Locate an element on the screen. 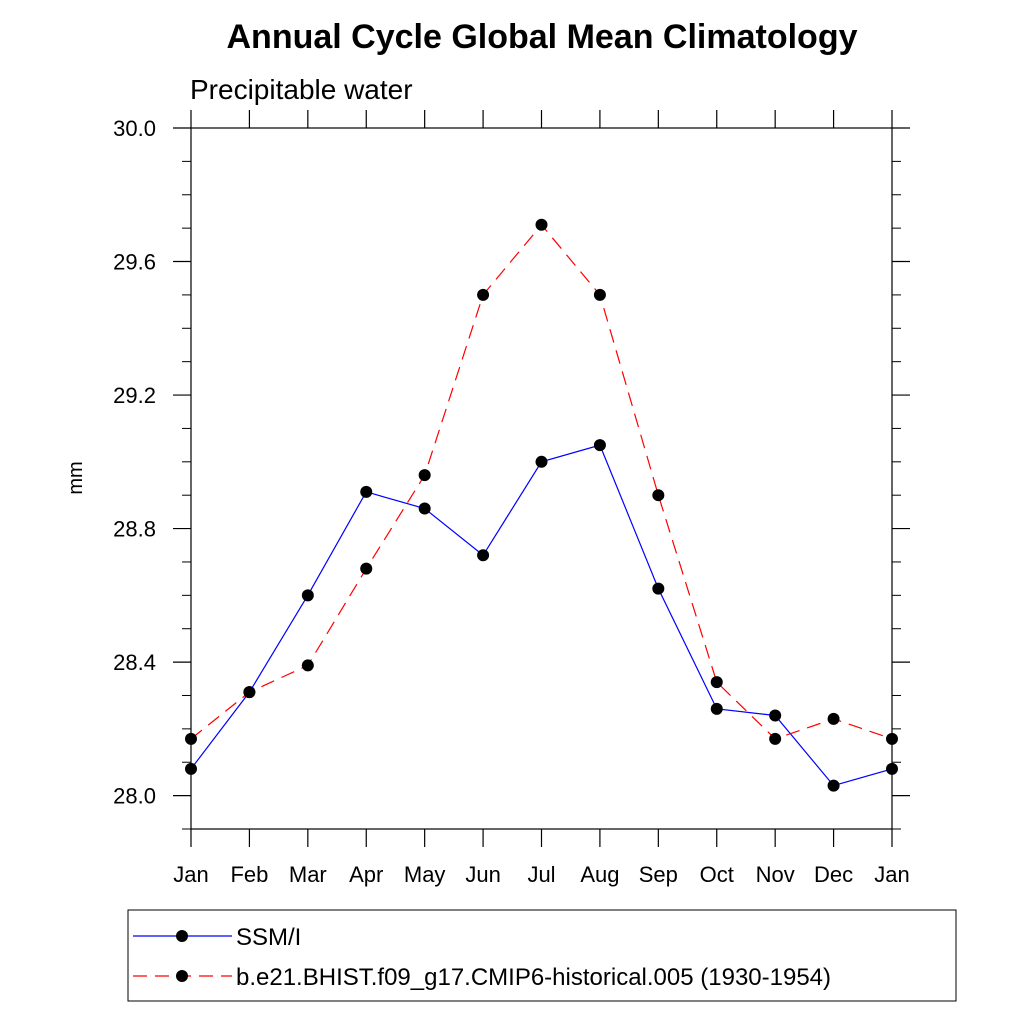 This screenshot has width=1024, height=1024. y-axis-label: mm is located at coordinates (76, 477).